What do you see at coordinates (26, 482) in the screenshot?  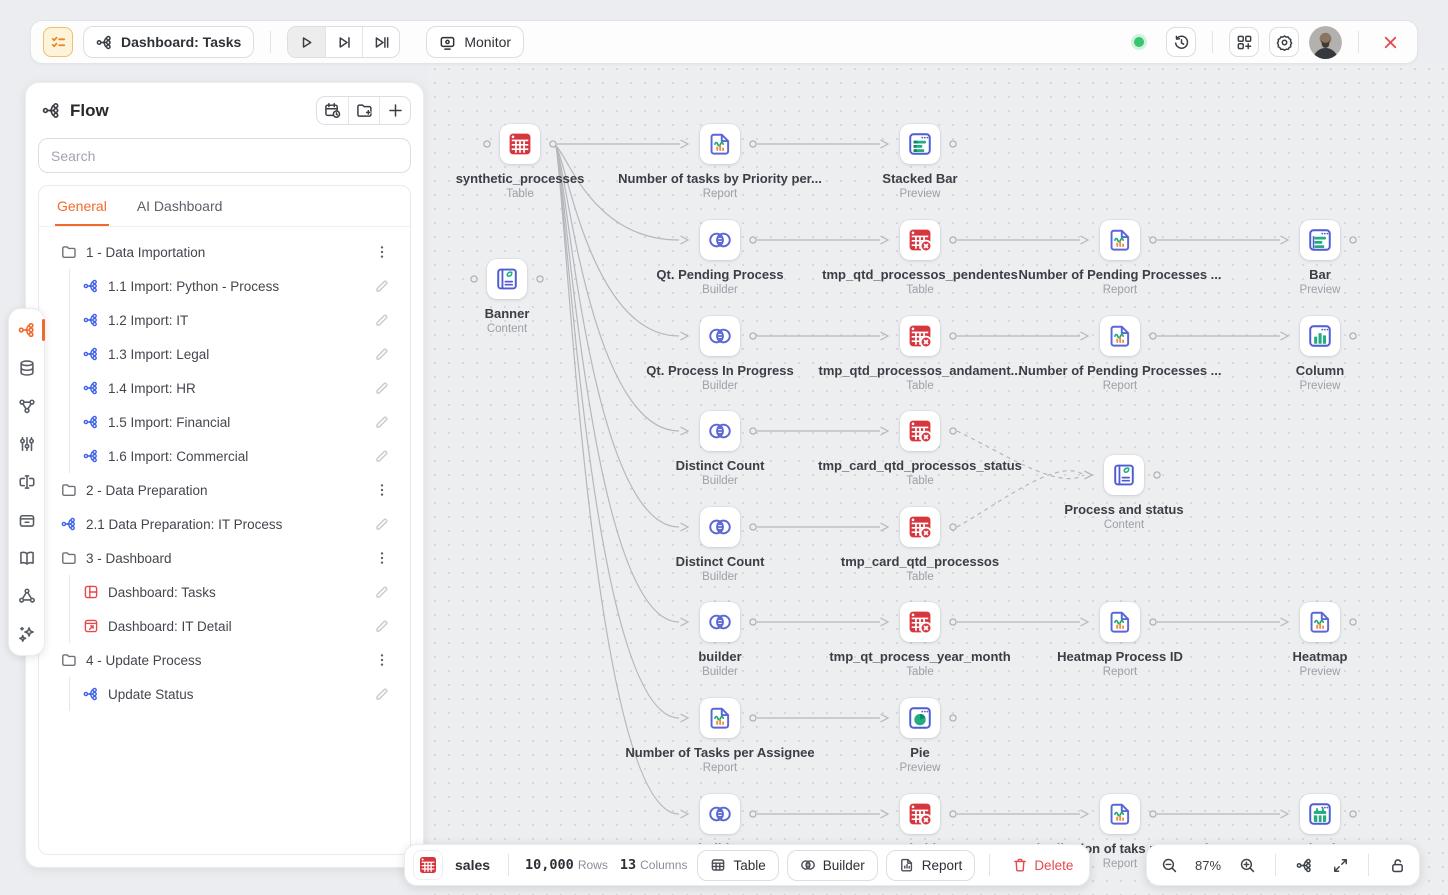 I see `toolbar-rename-button` at bounding box center [26, 482].